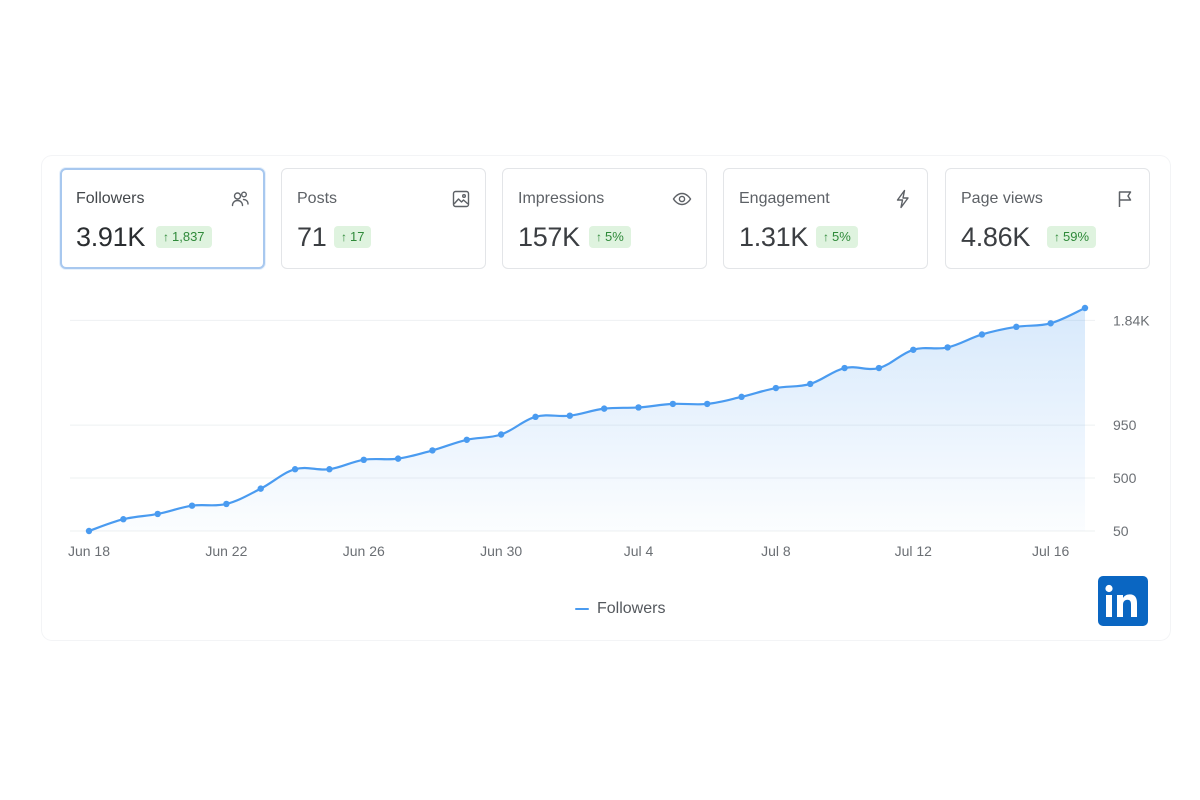  Describe the element at coordinates (549, 237) in the screenshot. I see `card-value: 157K` at that location.